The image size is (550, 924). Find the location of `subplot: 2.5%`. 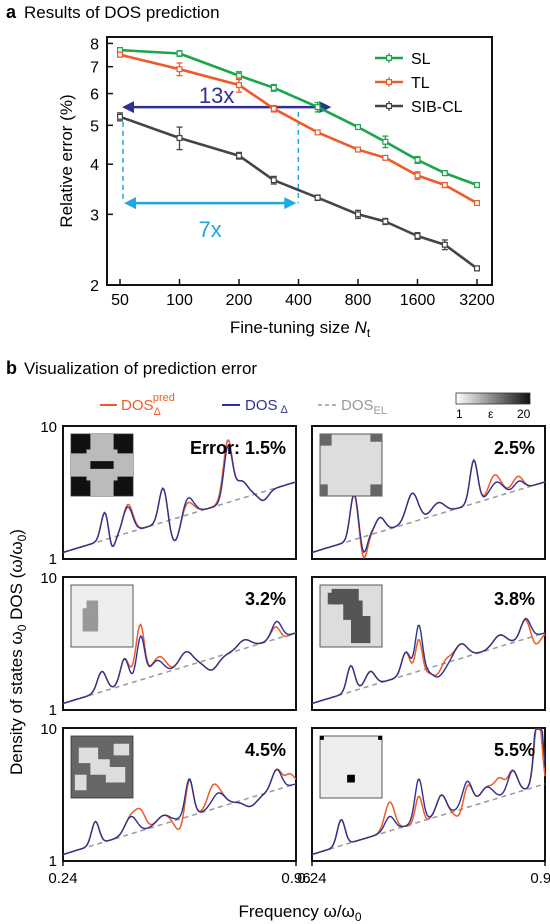

subplot: 2.5% is located at coordinates (428, 492).